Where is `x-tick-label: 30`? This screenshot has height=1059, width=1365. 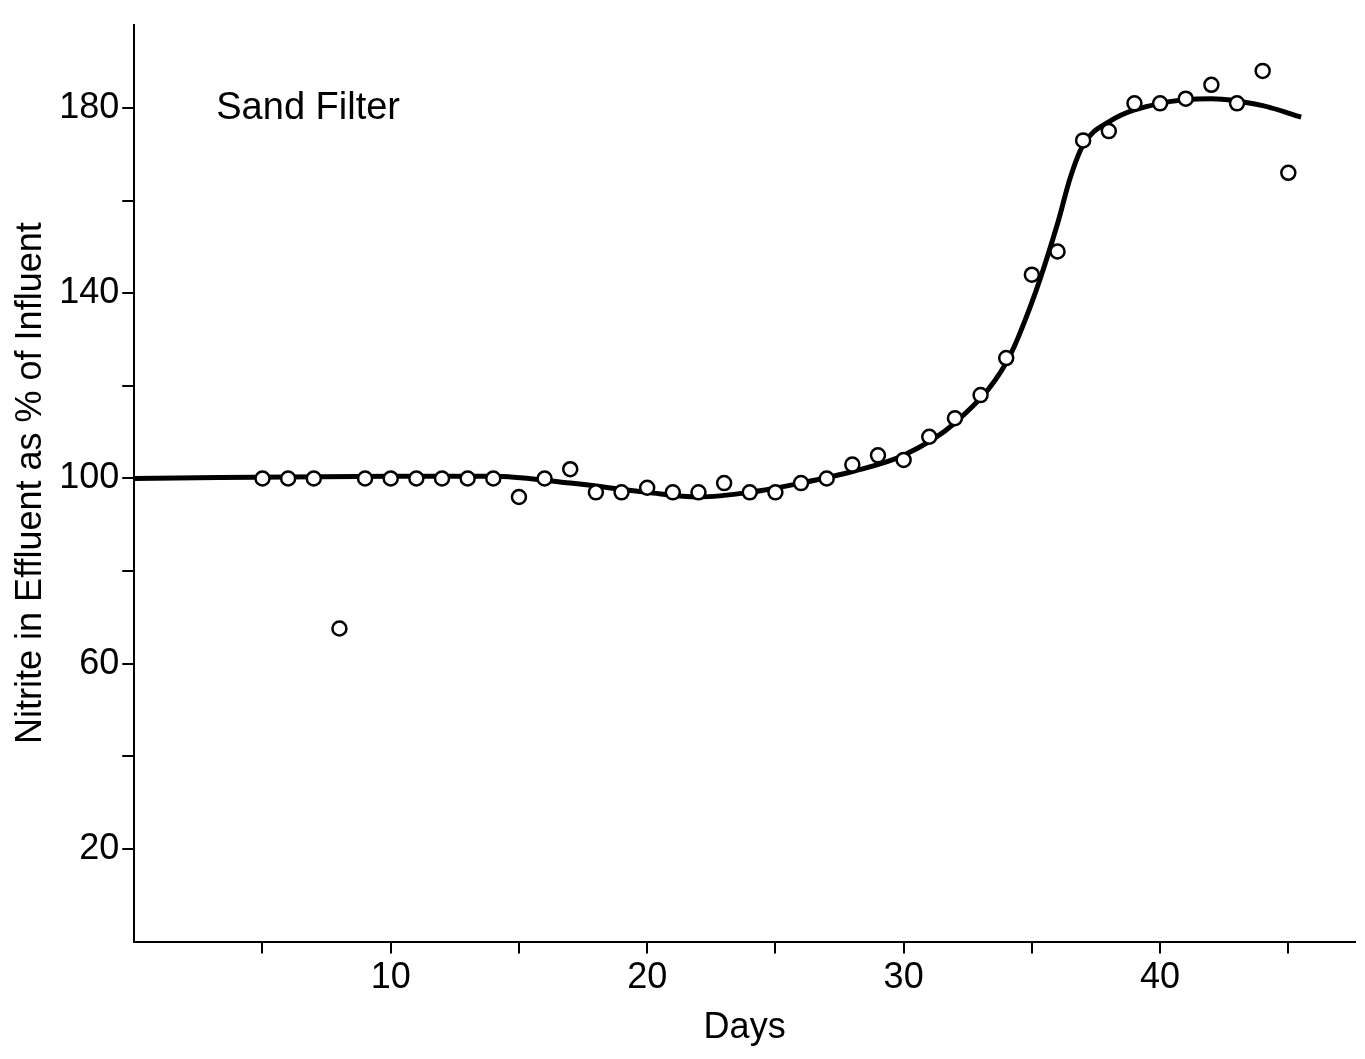 x-tick-label: 30 is located at coordinates (903, 976).